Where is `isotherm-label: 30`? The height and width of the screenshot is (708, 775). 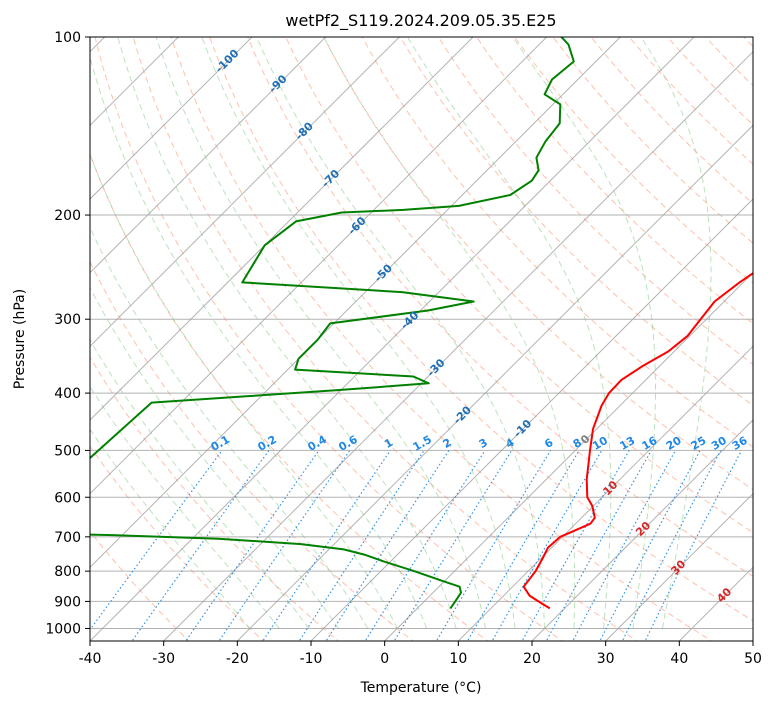
isotherm-label: 30 is located at coordinates (678, 567).